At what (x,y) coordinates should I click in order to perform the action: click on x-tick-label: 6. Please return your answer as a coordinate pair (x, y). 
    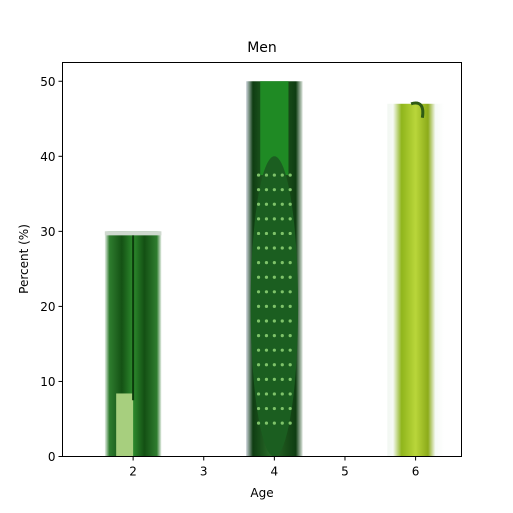
    Looking at the image, I should click on (416, 472).